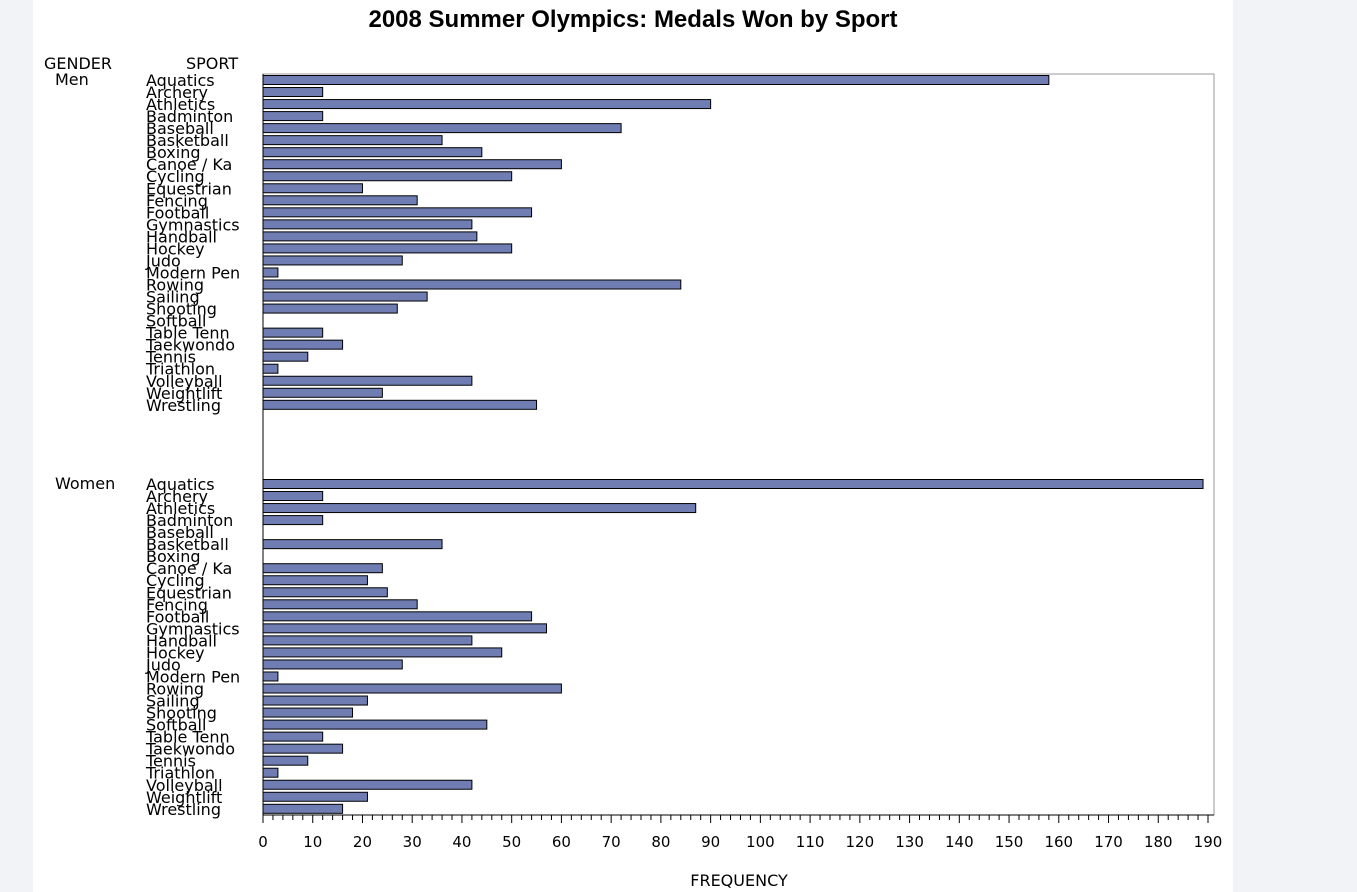 This screenshot has width=1357, height=892. I want to click on x-tick-label: 140, so click(959, 842).